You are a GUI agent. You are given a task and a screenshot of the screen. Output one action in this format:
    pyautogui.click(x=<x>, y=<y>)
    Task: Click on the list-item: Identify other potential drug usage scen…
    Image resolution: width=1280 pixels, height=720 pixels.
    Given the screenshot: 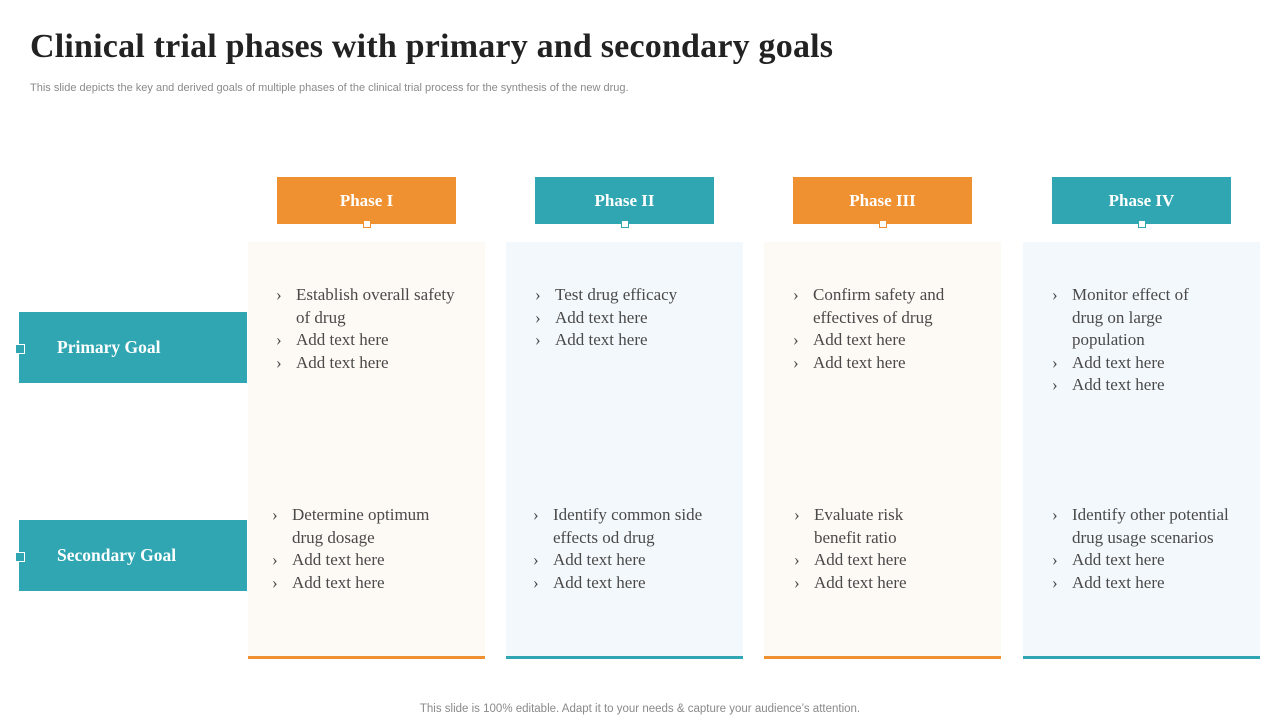 What is the action you would take?
    pyautogui.click(x=1144, y=526)
    